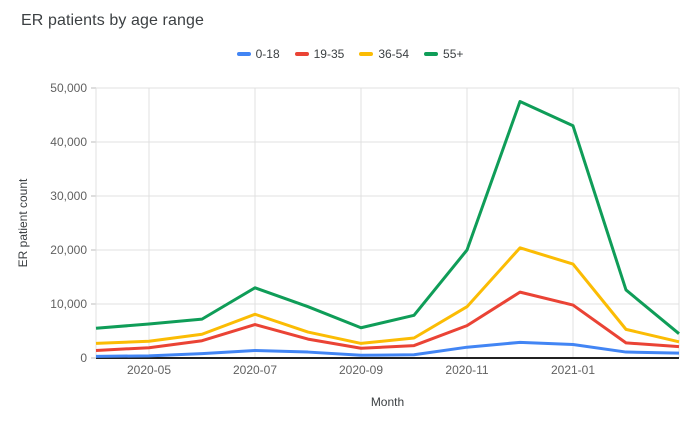  What do you see at coordinates (350, 54) in the screenshot?
I see `chart-legend: 0-18 19-35 36-54 55+` at bounding box center [350, 54].